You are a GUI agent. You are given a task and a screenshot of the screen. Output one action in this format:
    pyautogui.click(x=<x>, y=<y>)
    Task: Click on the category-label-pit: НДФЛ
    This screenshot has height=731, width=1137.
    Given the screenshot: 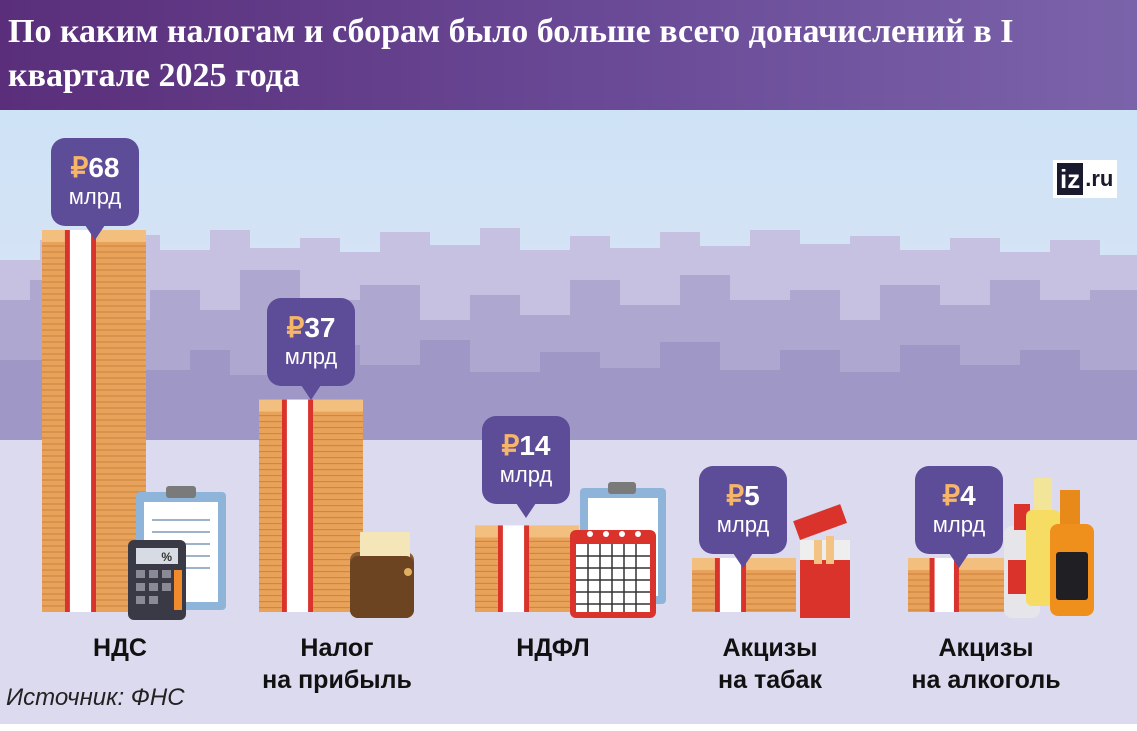 What is the action you would take?
    pyautogui.click(x=553, y=648)
    